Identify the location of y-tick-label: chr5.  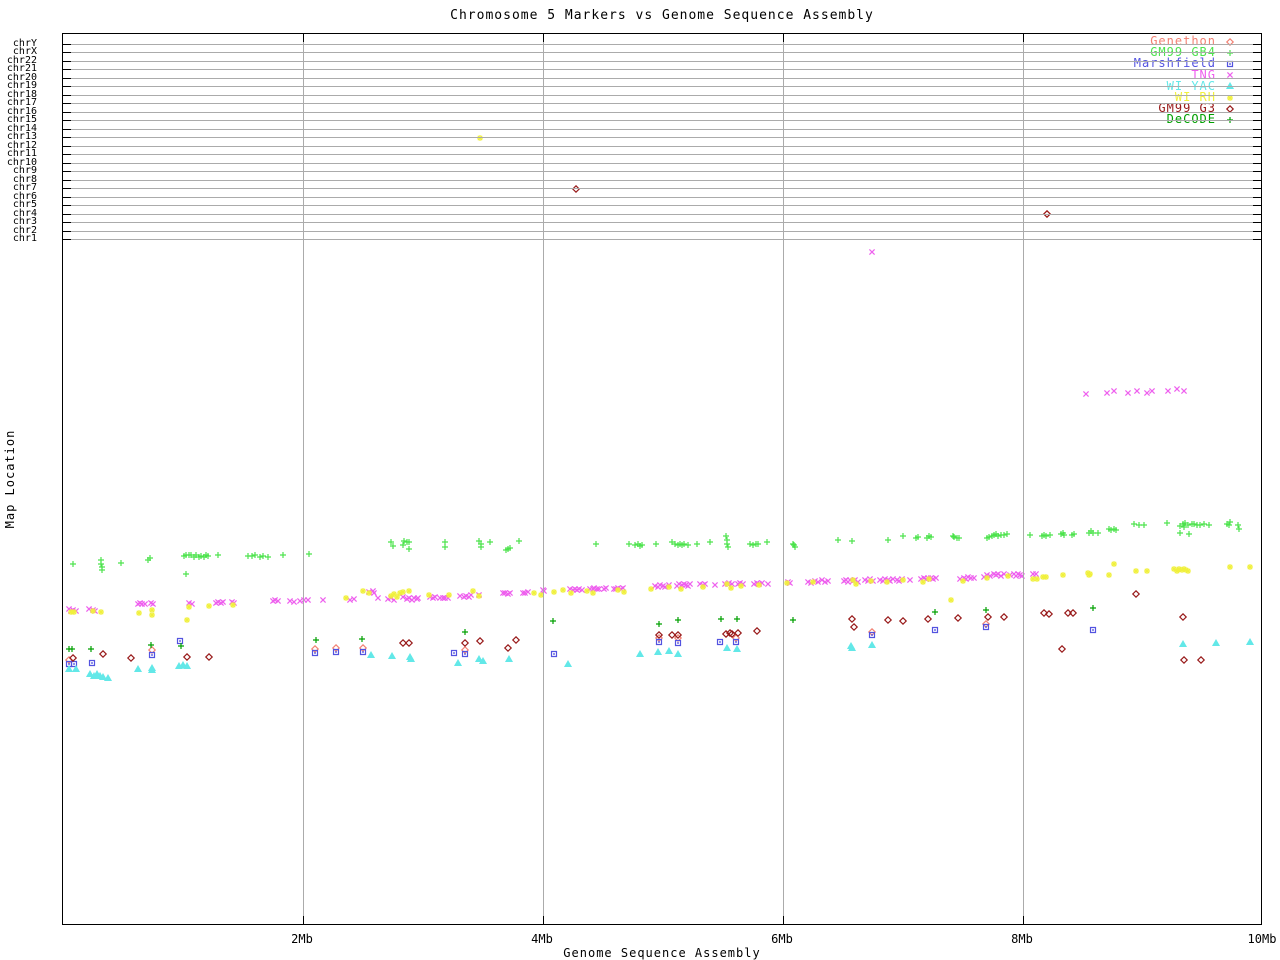
(24, 205).